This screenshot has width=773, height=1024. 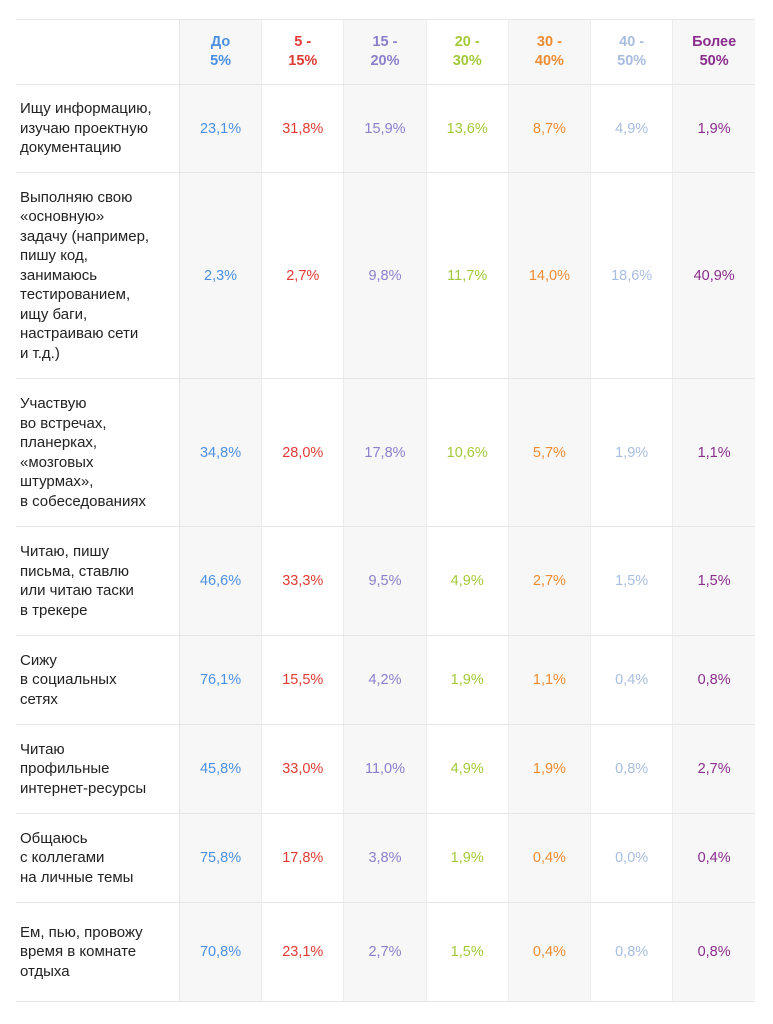 I want to click on value-cell: 40,9%, so click(x=713, y=275).